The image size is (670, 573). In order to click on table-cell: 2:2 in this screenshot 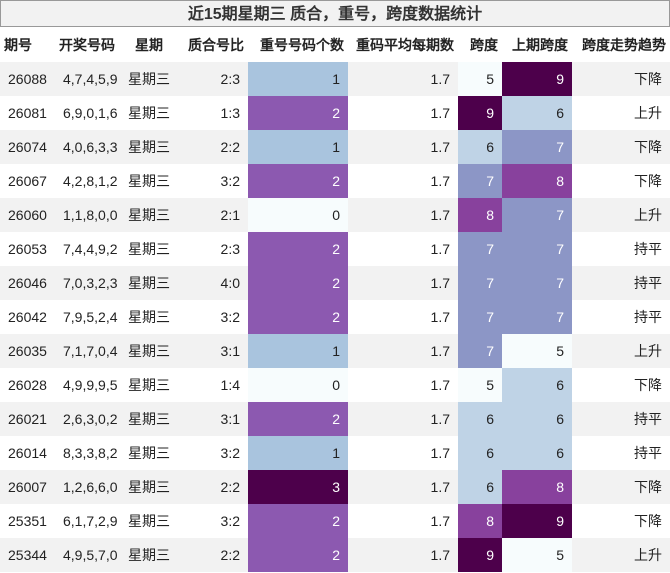, I will do `click(213, 555)`.